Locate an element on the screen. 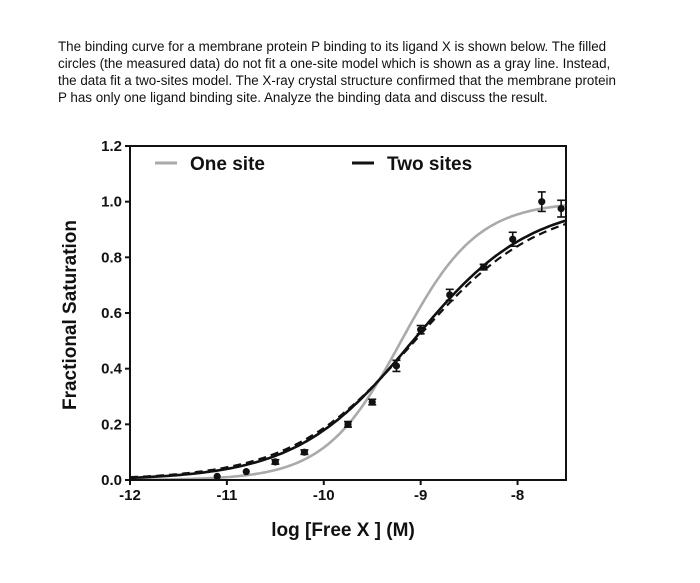 This screenshot has height=583, width=700. legend-label-two-sites: Two sites is located at coordinates (429, 164).